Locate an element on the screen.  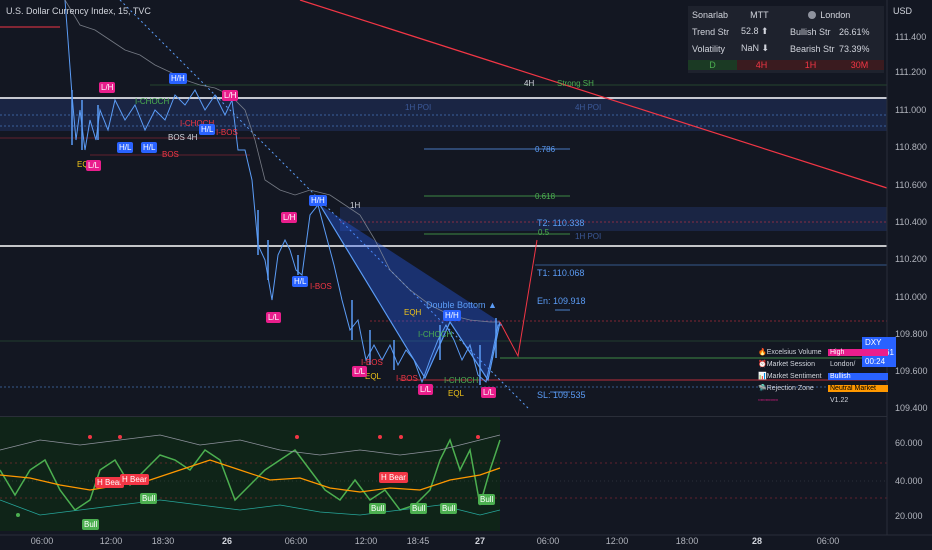
price-tick: 109.600 is located at coordinates (911, 371).